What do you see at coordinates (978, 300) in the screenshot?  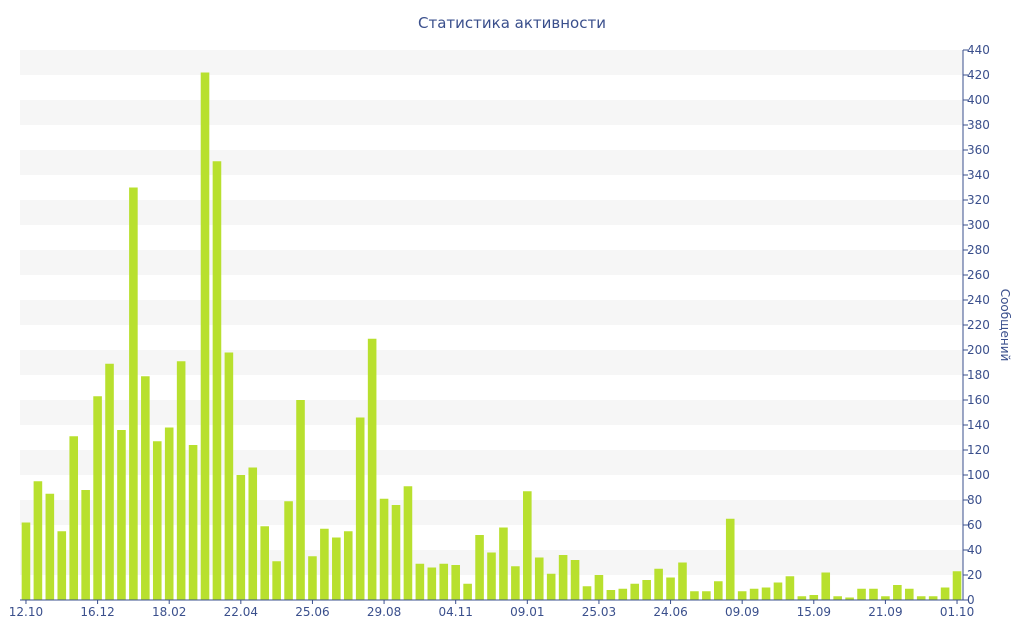 I see `y-tick-label: 240` at bounding box center [978, 300].